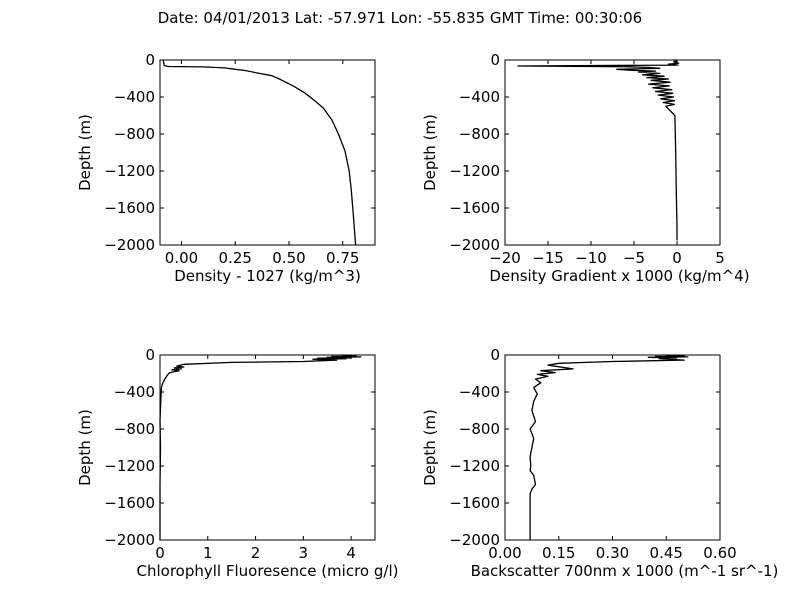 This screenshot has width=800, height=600. I want to click on x-tick-label: 0.25, so click(235, 258).